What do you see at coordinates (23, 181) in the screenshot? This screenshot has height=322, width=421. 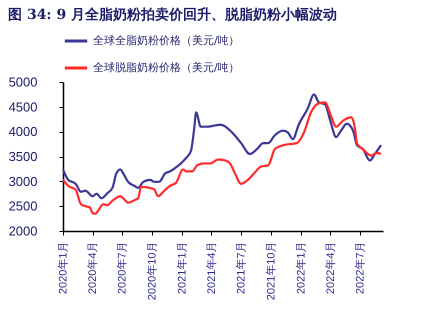 I see `y-tick-label: 3000` at bounding box center [23, 181].